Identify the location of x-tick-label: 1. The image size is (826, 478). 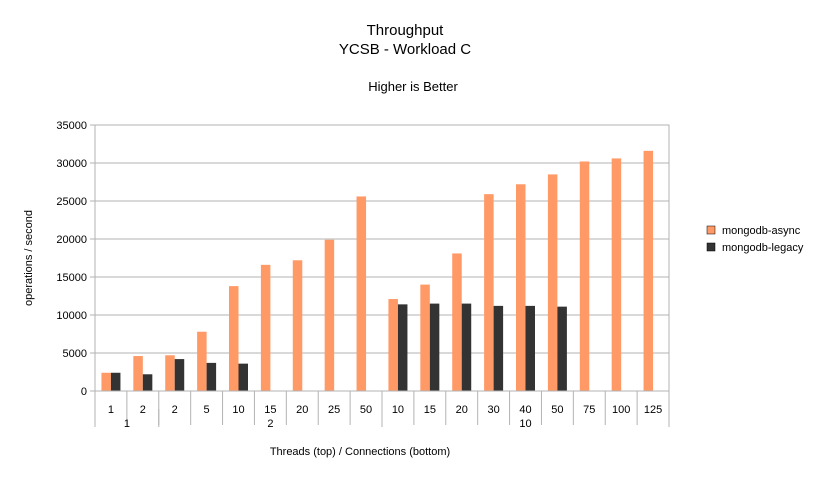
(111, 410).